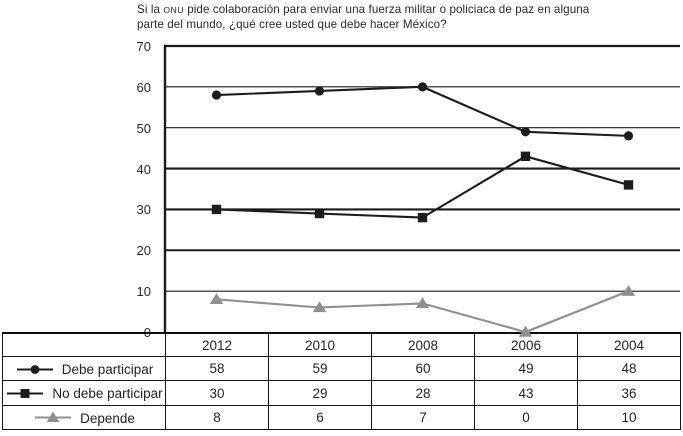  What do you see at coordinates (319, 213) in the screenshot?
I see `data-point-no-debe-participar-2010` at bounding box center [319, 213].